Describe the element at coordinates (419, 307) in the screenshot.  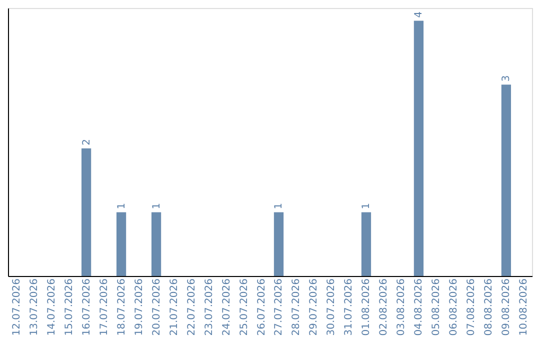
I see `x-tick-label: 04.08.2026` at that location.